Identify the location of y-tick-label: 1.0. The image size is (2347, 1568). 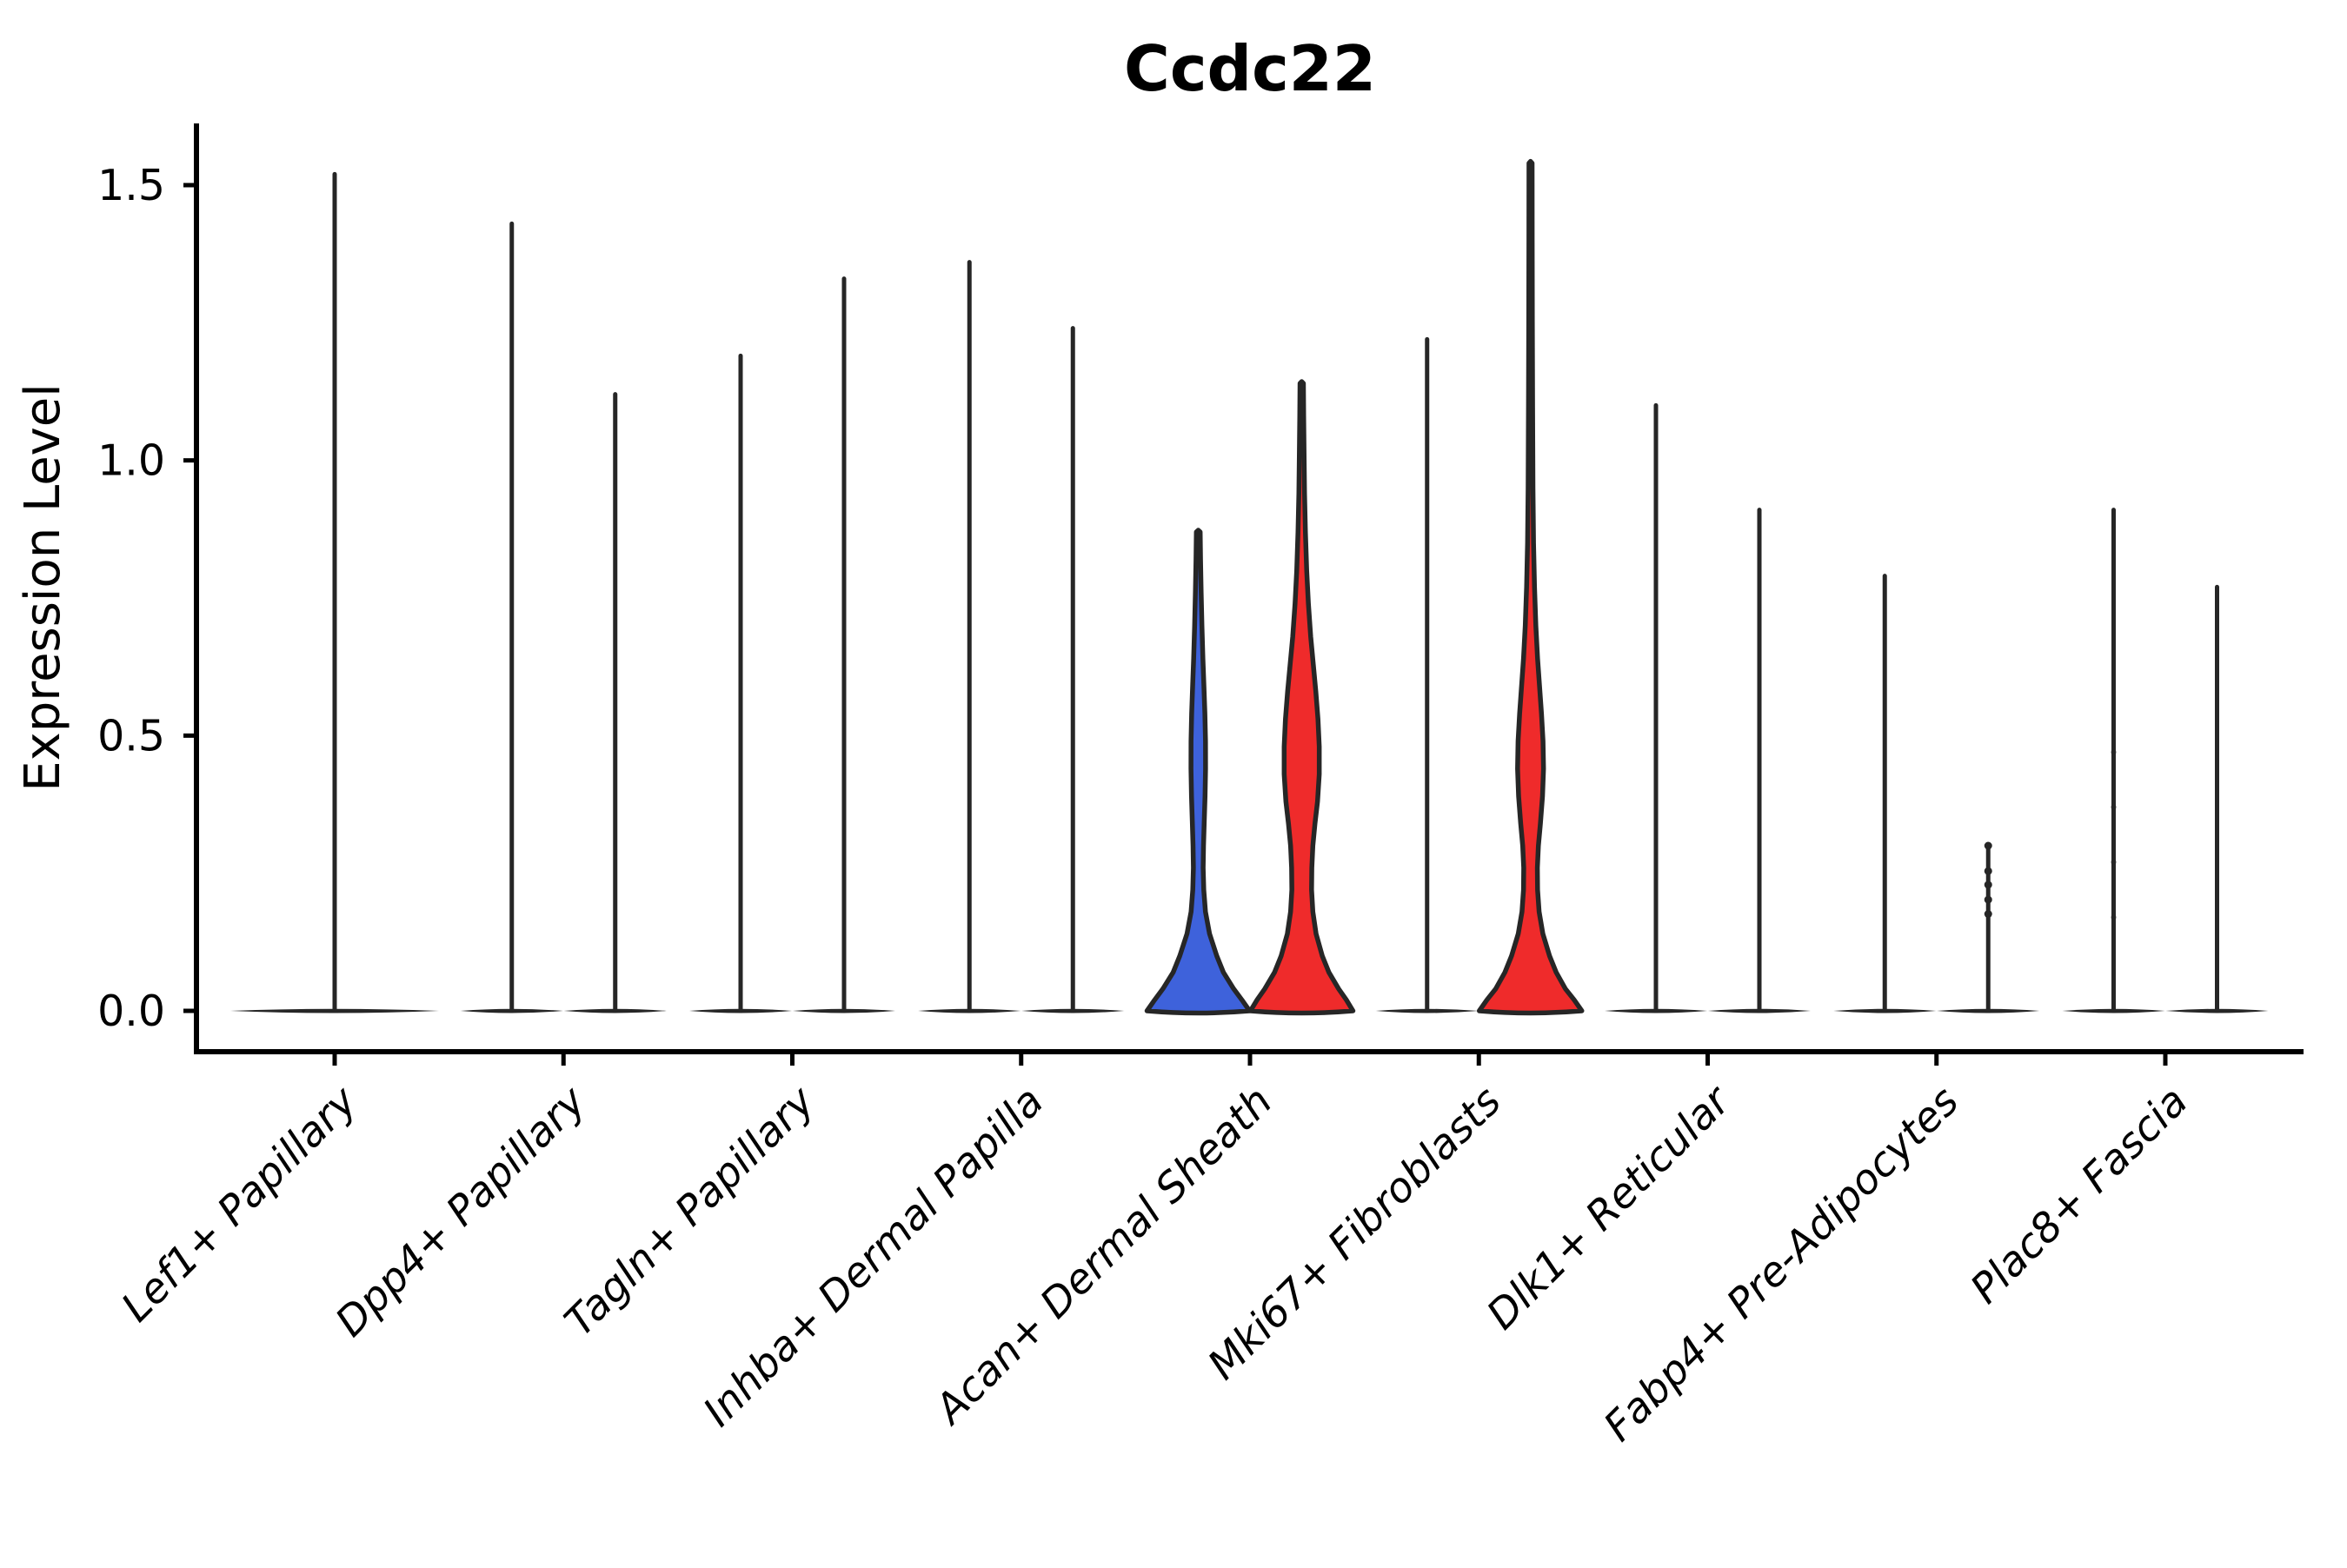
(131, 461).